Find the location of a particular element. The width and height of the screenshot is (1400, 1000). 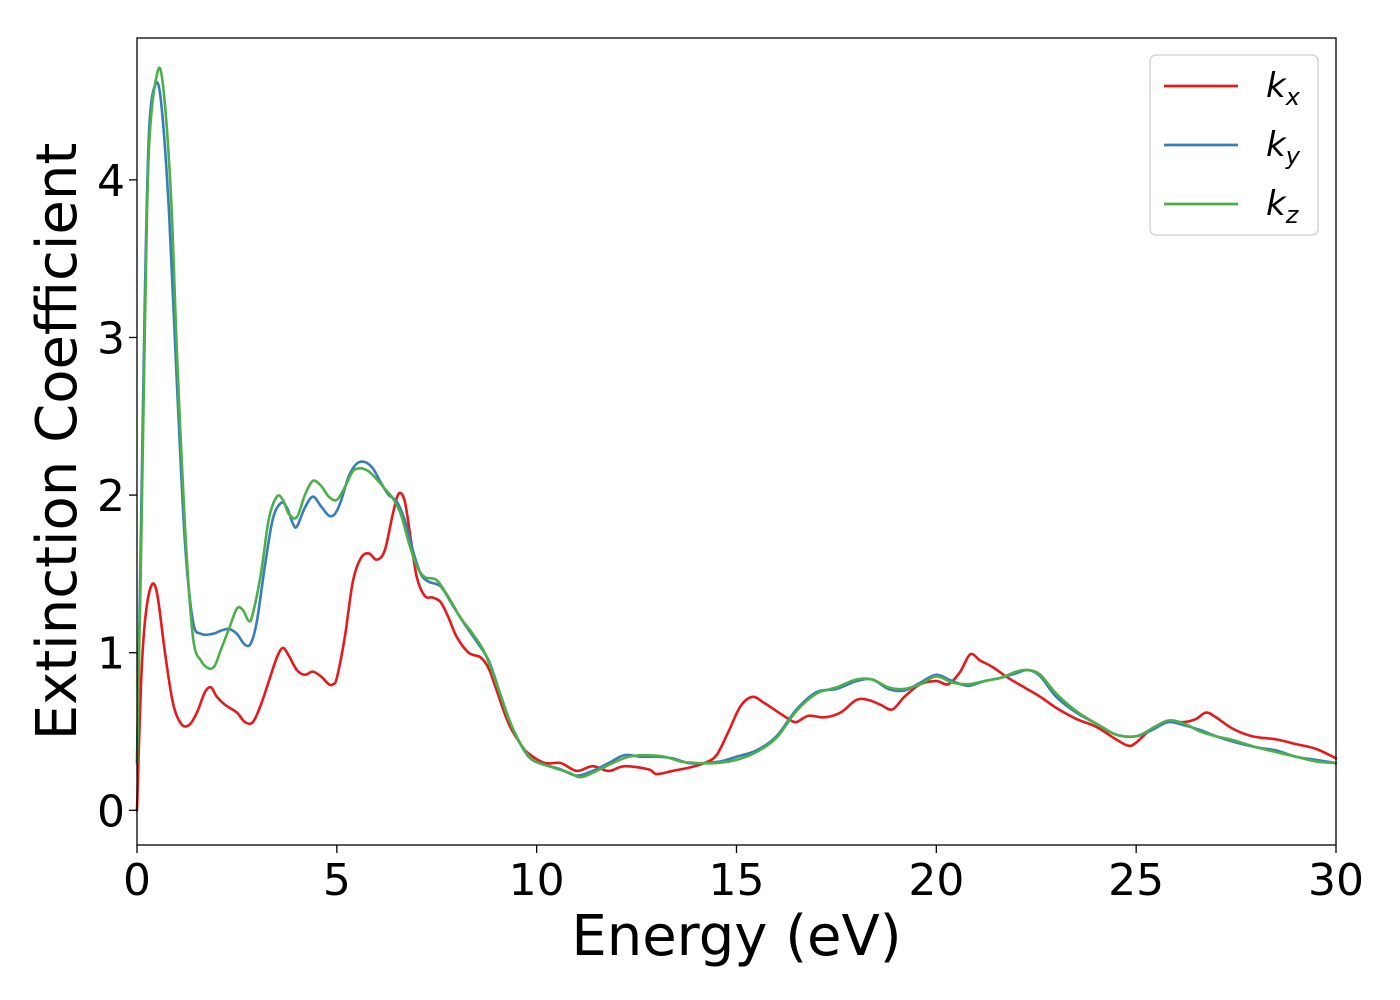

x-tick-label: 25 is located at coordinates (1136, 880).